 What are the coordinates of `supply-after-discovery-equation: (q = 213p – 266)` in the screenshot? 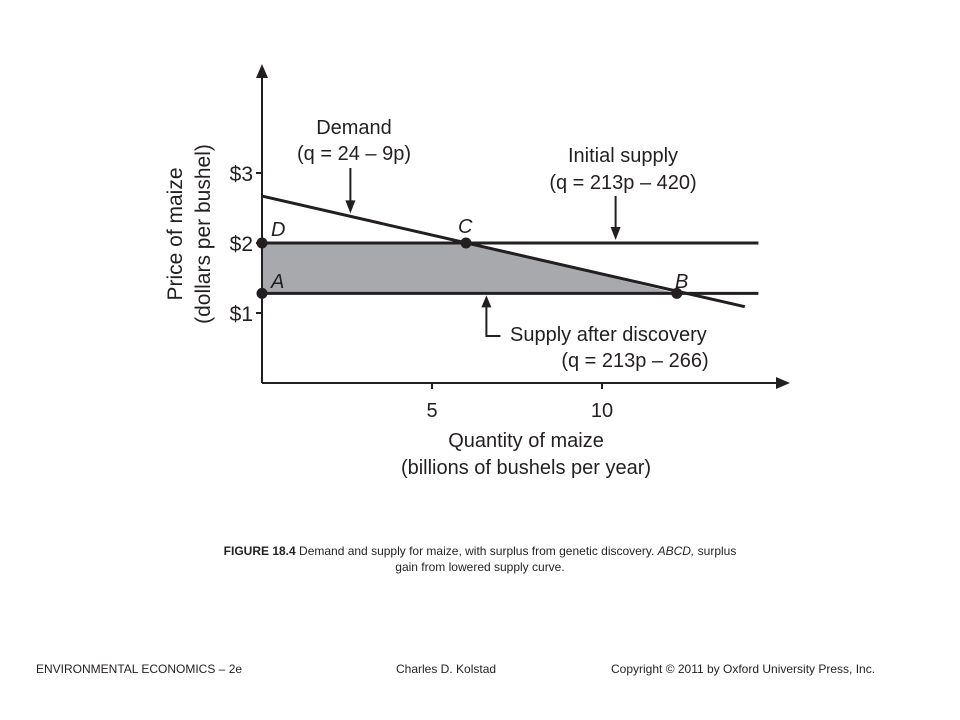 It's located at (634, 361).